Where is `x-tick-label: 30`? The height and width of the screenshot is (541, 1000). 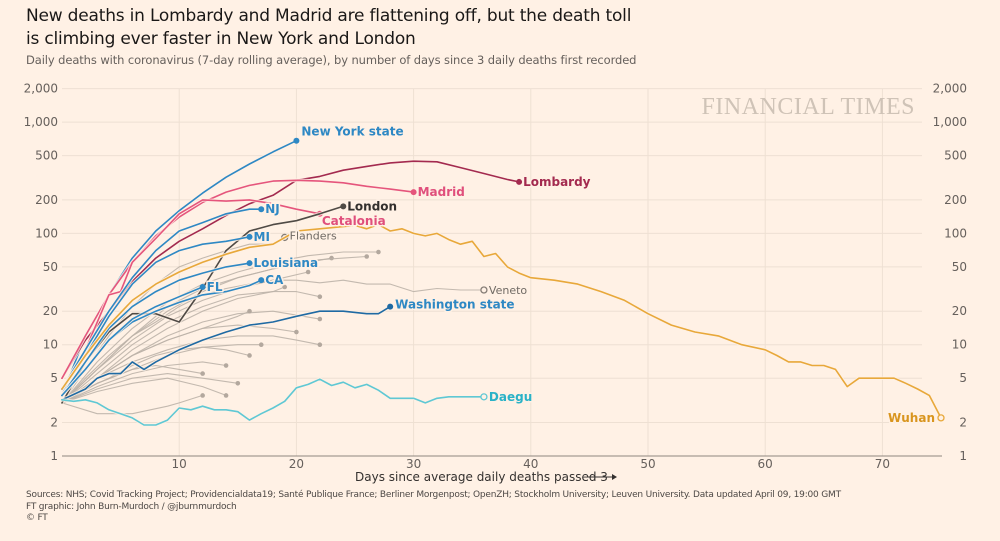 x-tick-label: 30 is located at coordinates (413, 464).